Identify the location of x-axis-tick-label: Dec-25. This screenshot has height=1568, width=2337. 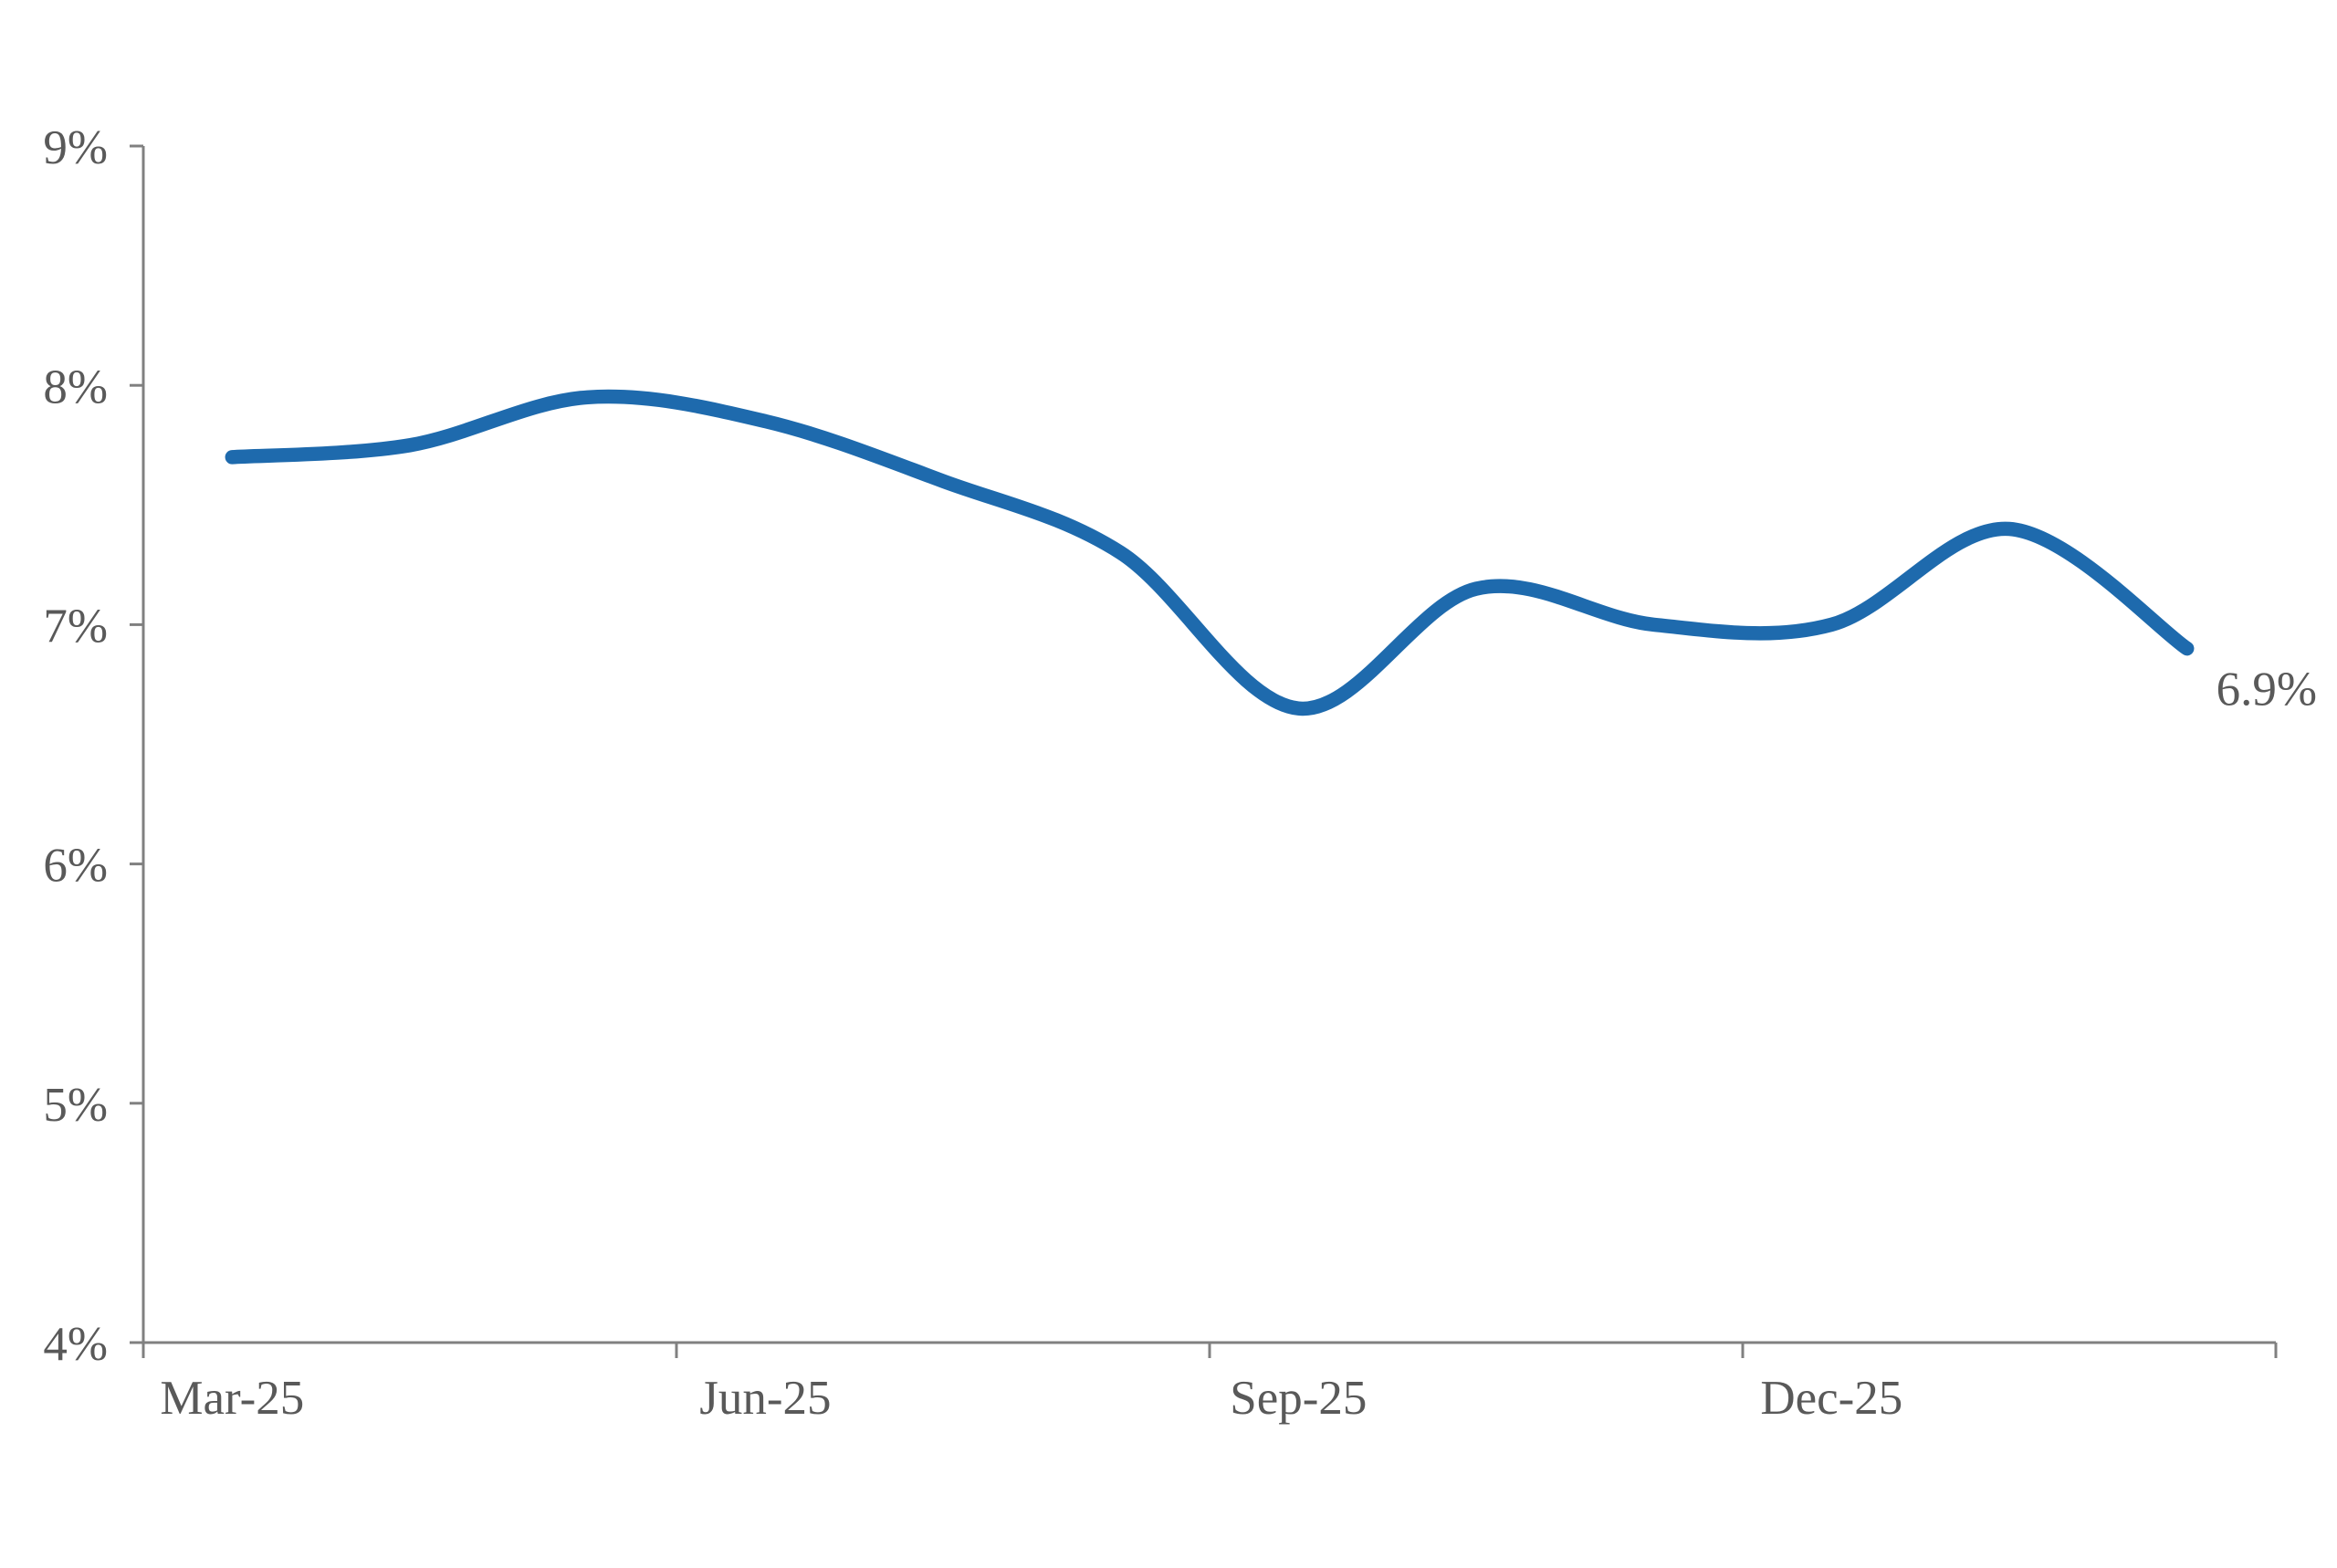
(1831, 1398).